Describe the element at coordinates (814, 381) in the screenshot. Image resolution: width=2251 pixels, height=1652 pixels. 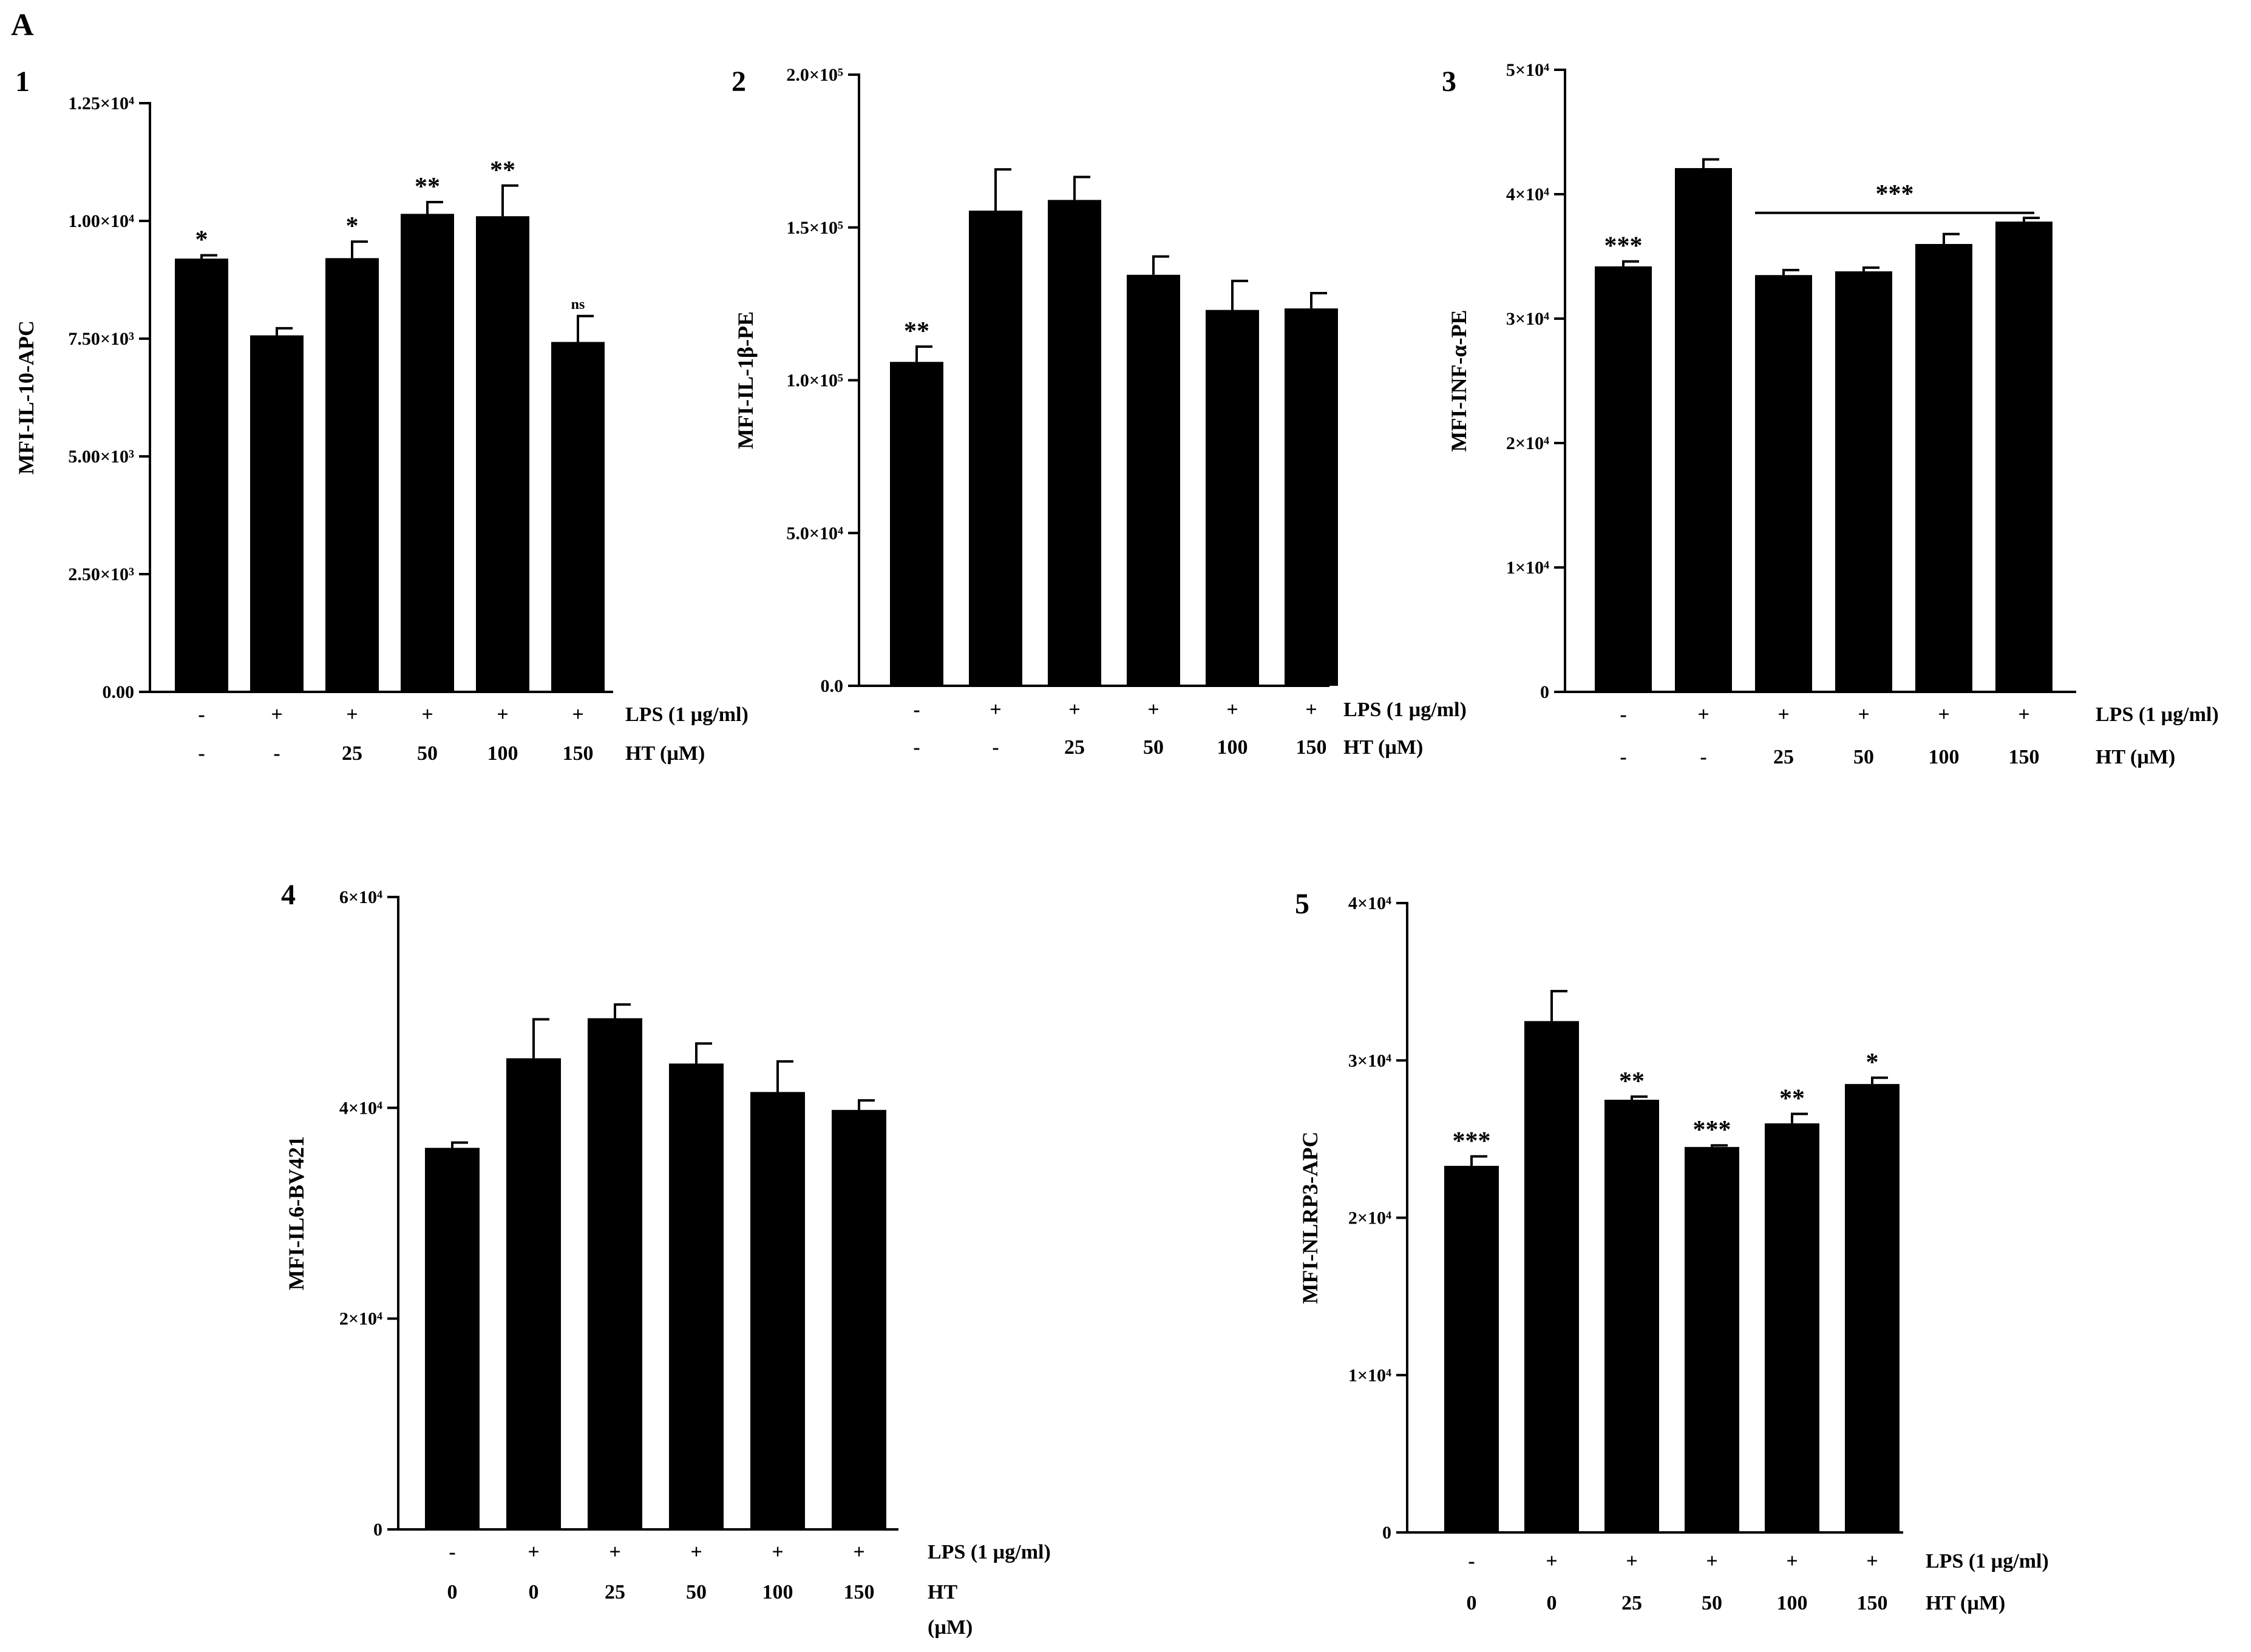
I see `y-tick-label: 1.0×10⁵` at that location.